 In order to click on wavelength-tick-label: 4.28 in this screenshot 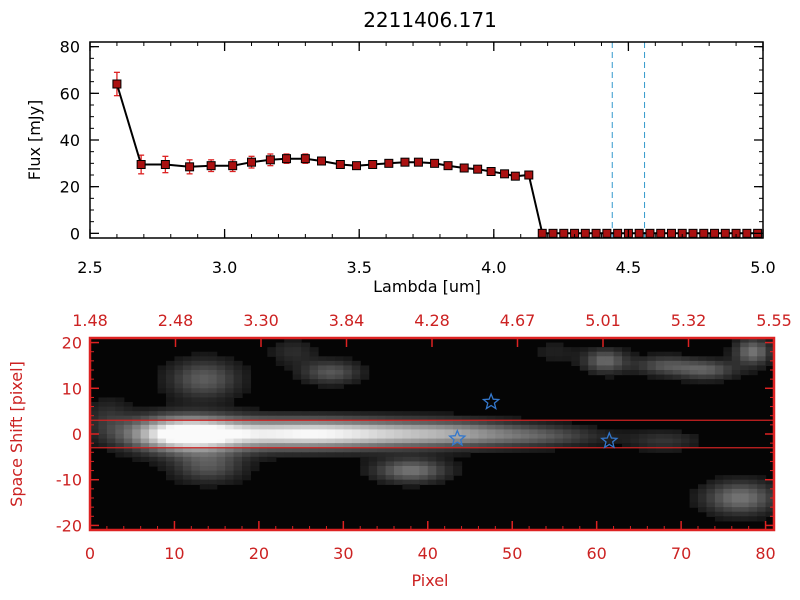, I will do `click(432, 320)`.